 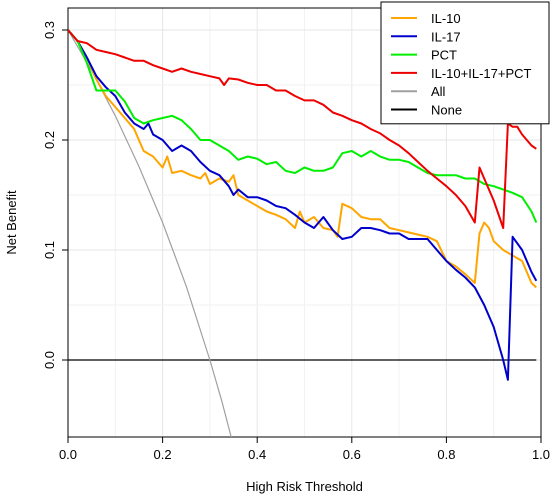 What do you see at coordinates (163, 454) in the screenshot?
I see `x-tick-label: 0.2` at bounding box center [163, 454].